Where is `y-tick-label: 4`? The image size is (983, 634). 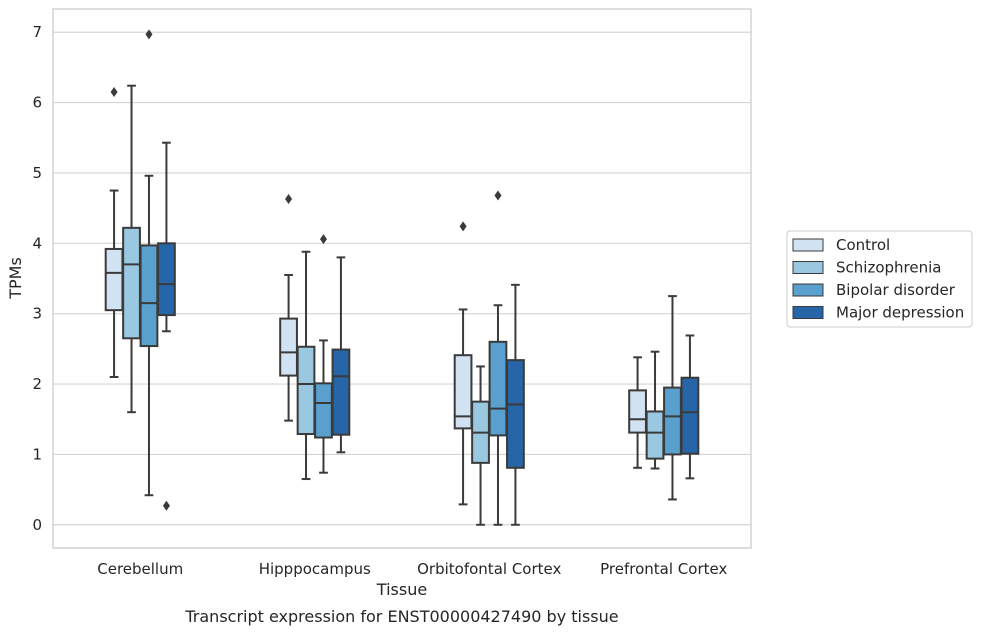
y-tick-label: 4 is located at coordinates (37, 243).